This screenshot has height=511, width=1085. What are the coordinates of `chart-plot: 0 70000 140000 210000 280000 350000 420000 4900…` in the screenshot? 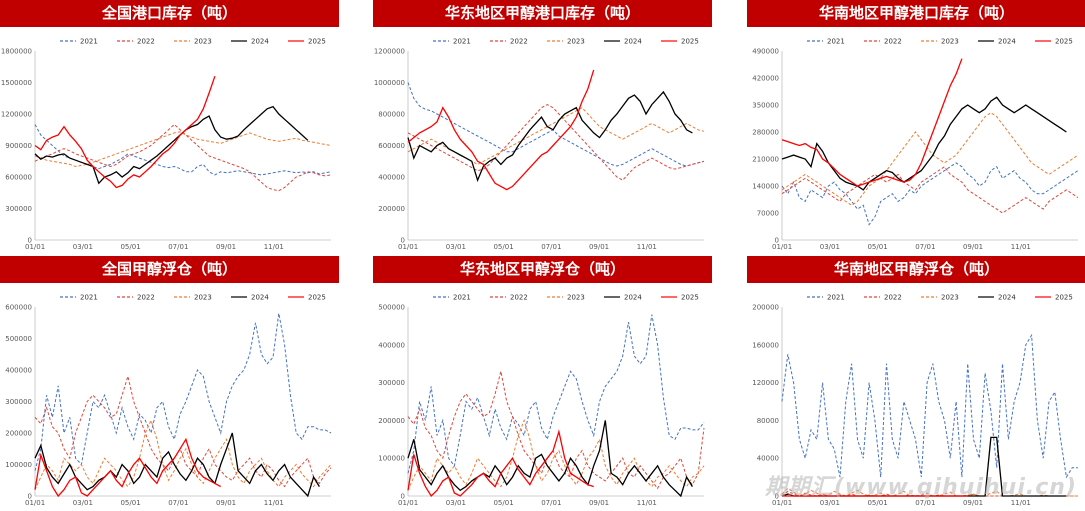 It's located at (915, 144).